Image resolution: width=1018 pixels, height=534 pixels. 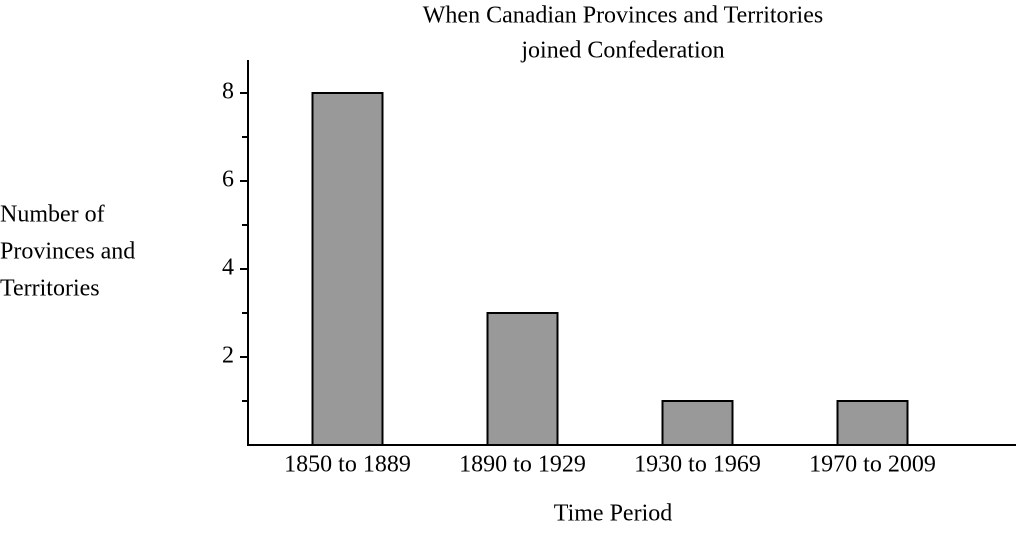 I want to click on x-tick-label: 1970 to 2009, so click(x=872, y=465).